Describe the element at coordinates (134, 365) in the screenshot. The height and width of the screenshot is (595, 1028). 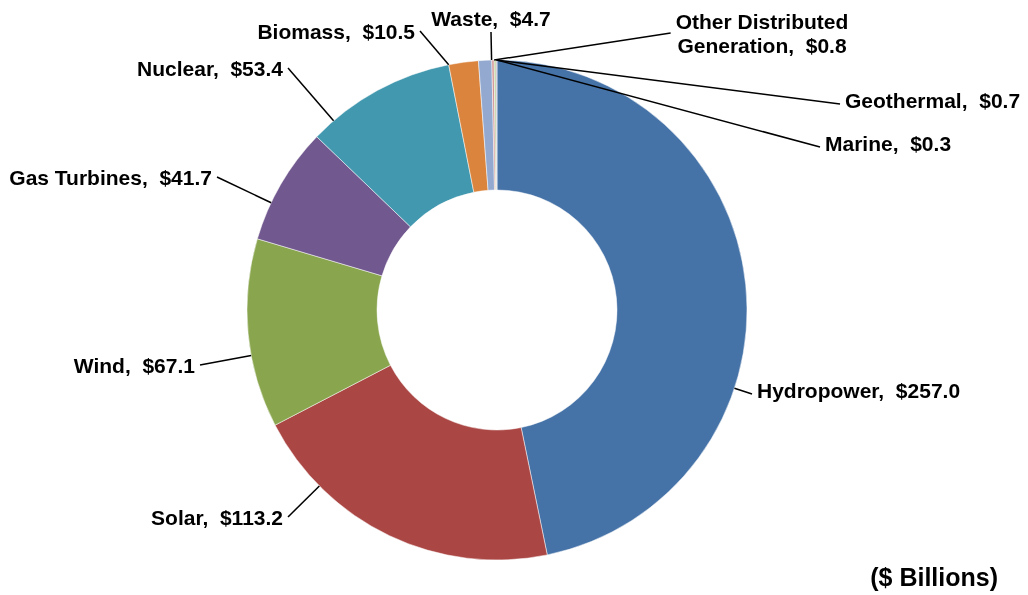
I see `slice-label: Wind, $67.1` at that location.